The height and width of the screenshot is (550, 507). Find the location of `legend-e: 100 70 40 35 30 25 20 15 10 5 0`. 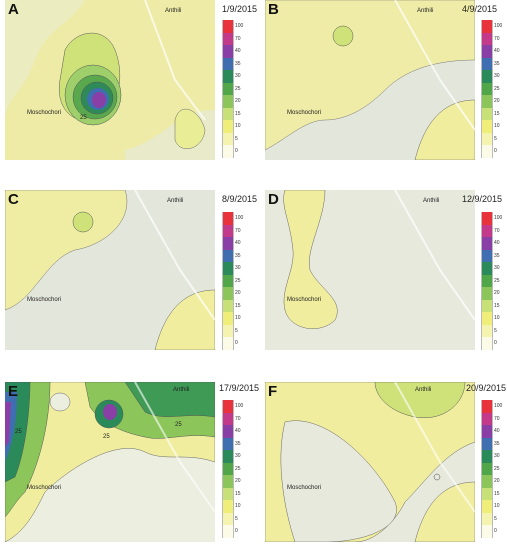

legend-e: 100 70 40 35 30 25 20 15 10 5 0 is located at coordinates (242, 475).